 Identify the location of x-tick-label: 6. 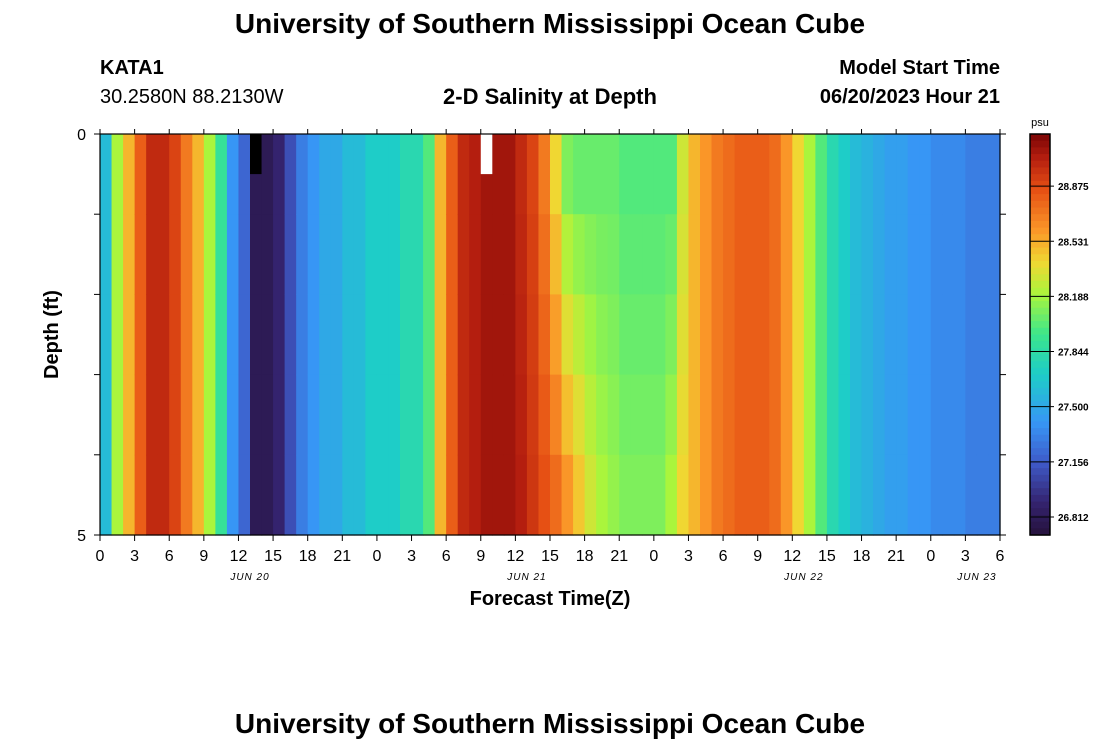
(1000, 556).